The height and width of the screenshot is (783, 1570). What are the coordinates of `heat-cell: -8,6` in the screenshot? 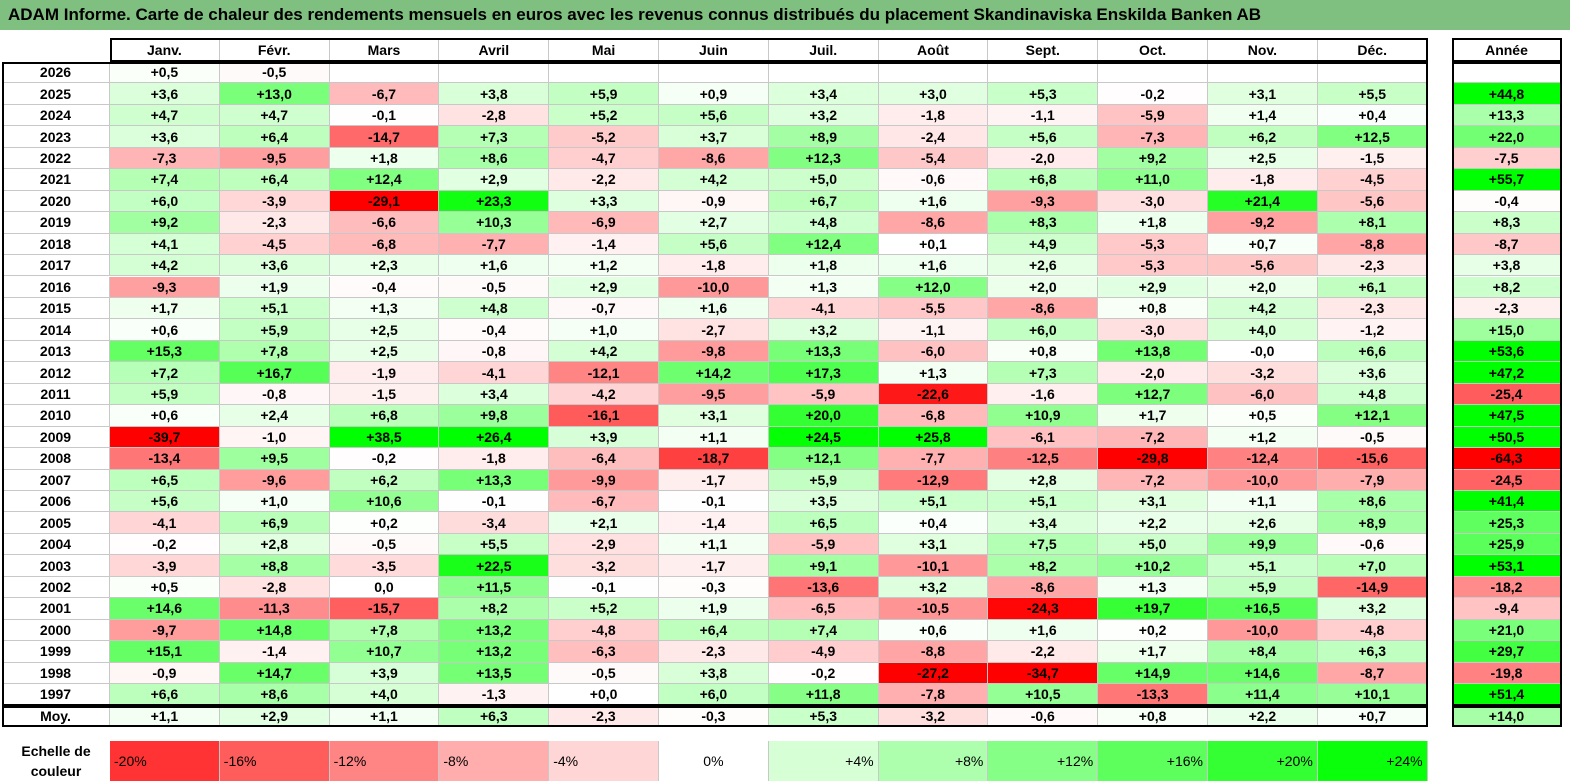 It's located at (933, 223).